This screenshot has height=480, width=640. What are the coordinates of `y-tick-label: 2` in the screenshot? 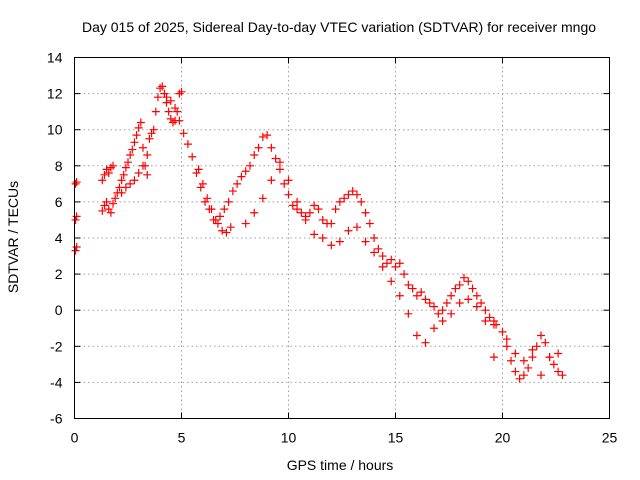 It's located at (59, 274).